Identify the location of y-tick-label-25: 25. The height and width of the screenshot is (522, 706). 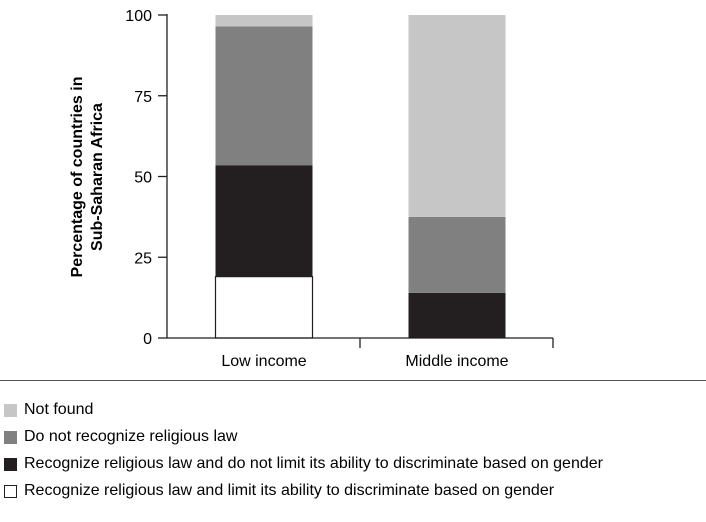
(143, 258).